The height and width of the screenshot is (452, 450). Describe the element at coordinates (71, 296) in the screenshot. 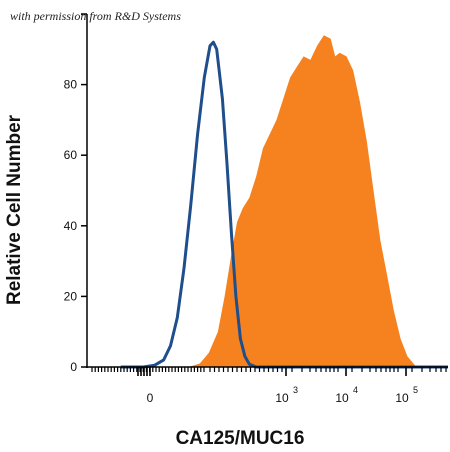

I see `y-tick-label: 20` at that location.